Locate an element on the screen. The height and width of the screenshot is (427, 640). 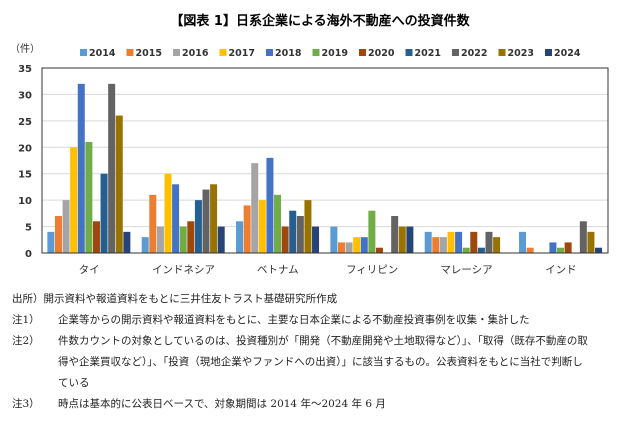
source-note: 出所）開示資料や報道資料をもとに三井住友トラスト基礎研究所作成 is located at coordinates (175, 299).